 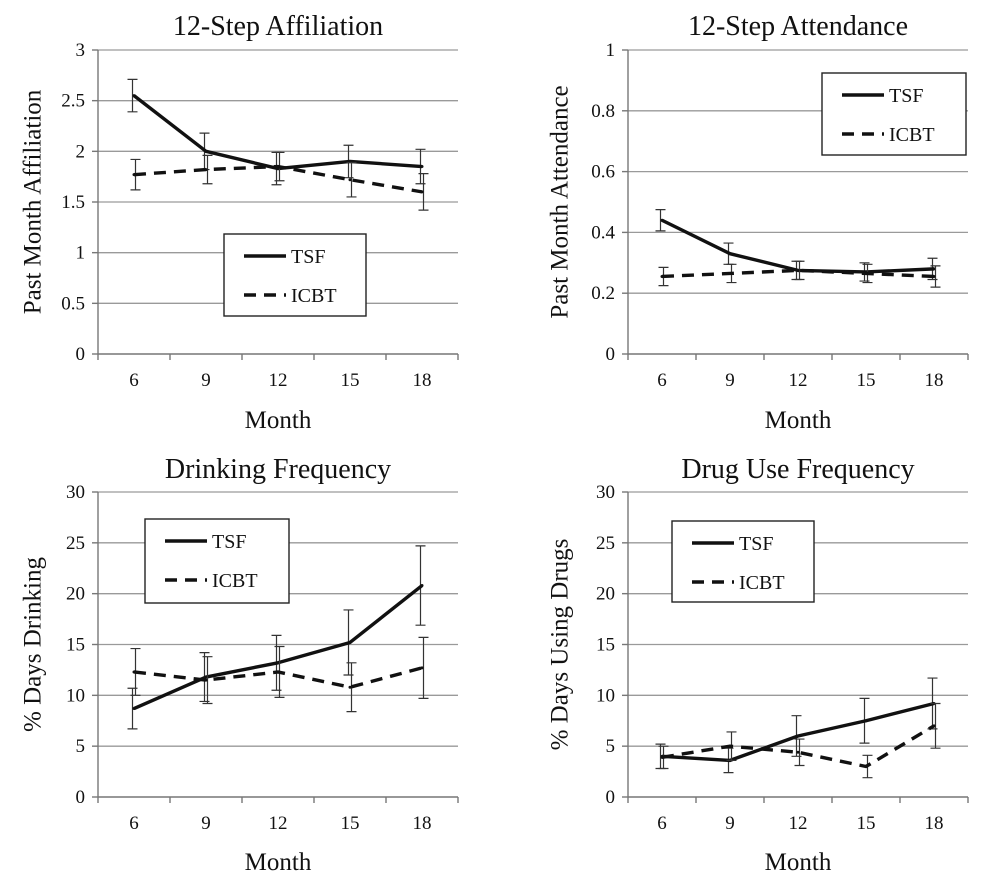 I want to click on chart-title: 12-Step Attendance, so click(x=798, y=26).